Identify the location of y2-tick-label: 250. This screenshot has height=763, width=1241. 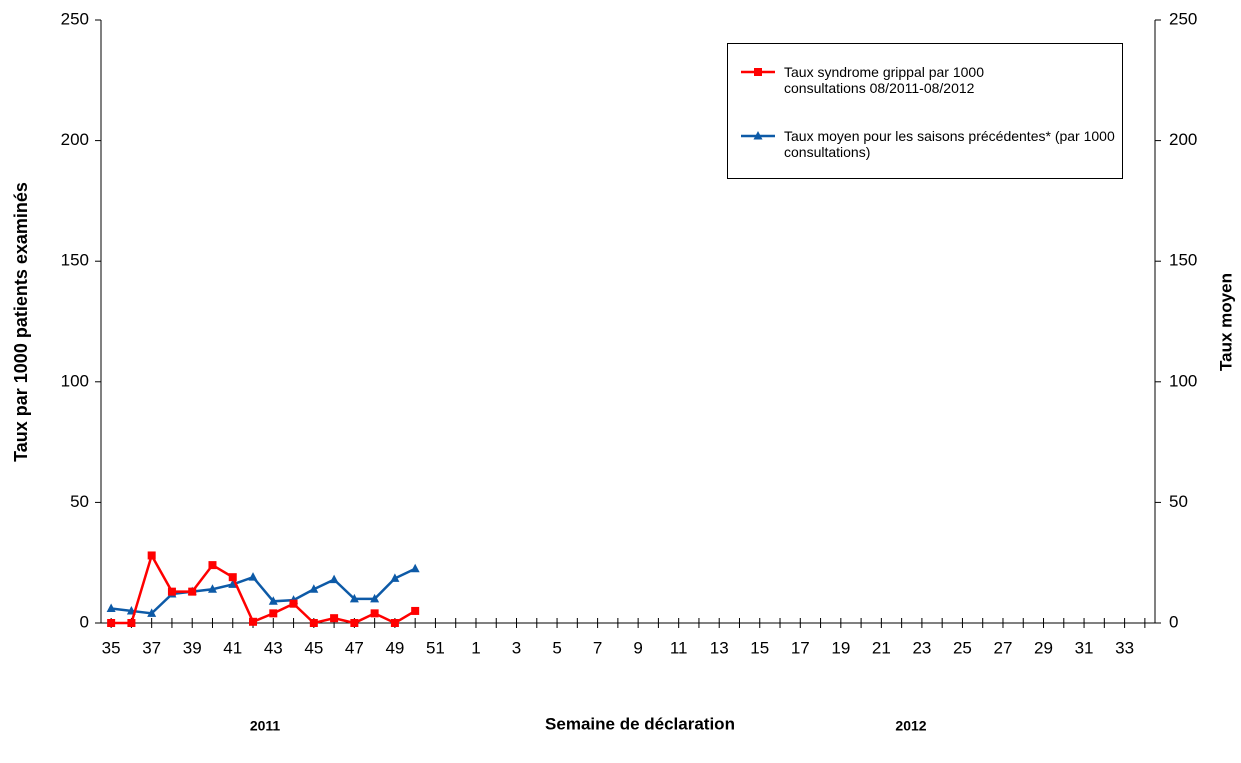
(1183, 18).